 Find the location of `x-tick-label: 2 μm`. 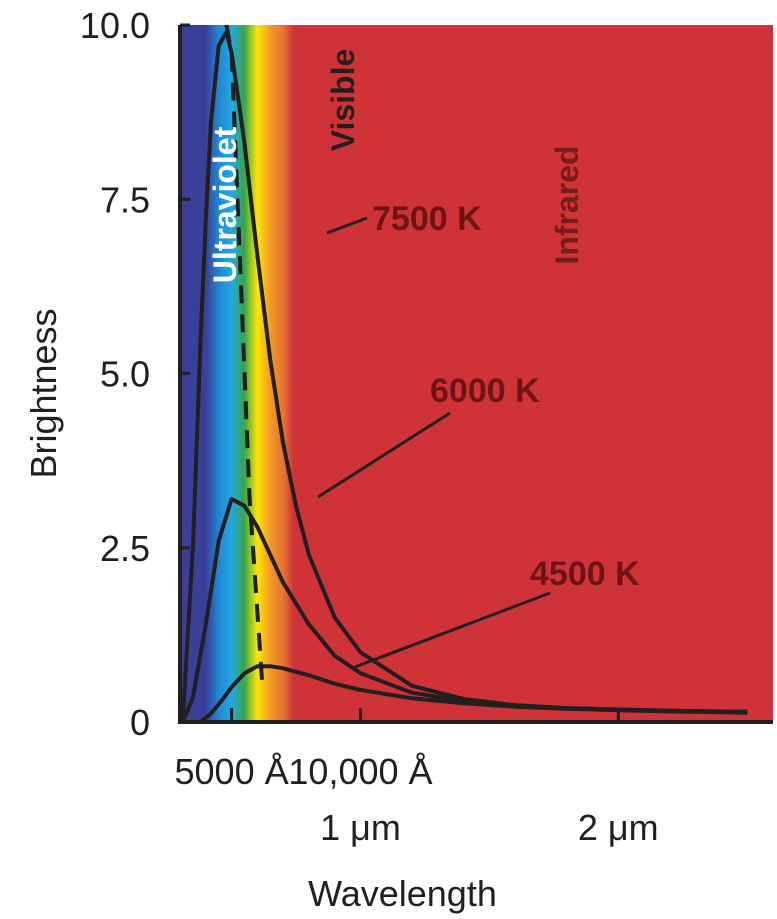

x-tick-label: 2 μm is located at coordinates (618, 827).